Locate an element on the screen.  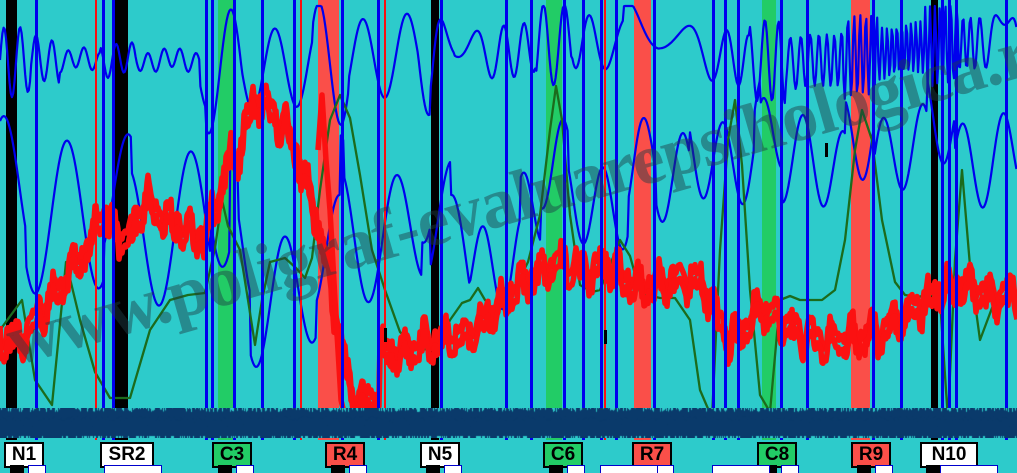
event-onset-tick-c3 is located at coordinates (225, 469).